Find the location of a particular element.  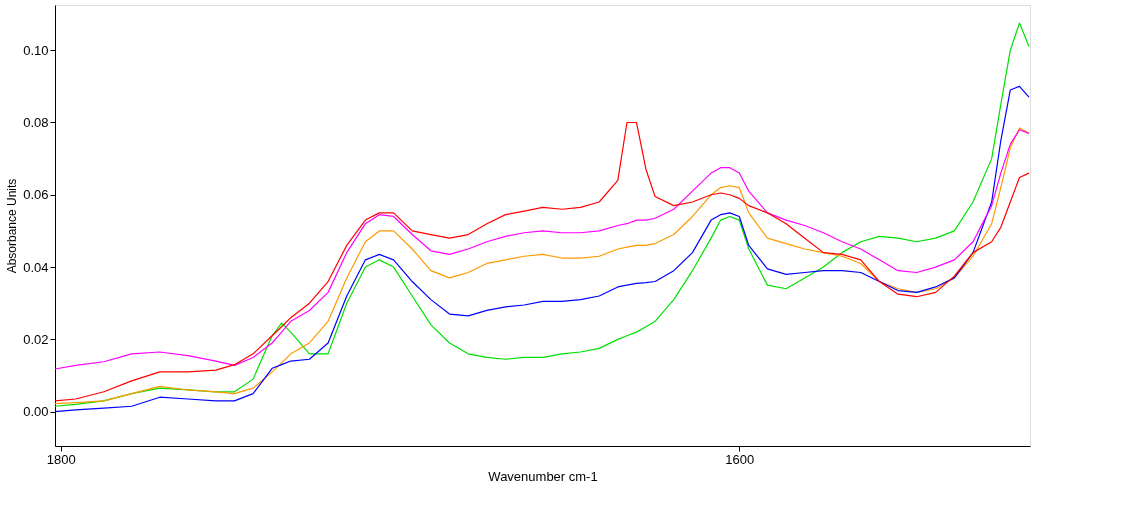

y-tick-label: 0.06 is located at coordinates (36, 195).